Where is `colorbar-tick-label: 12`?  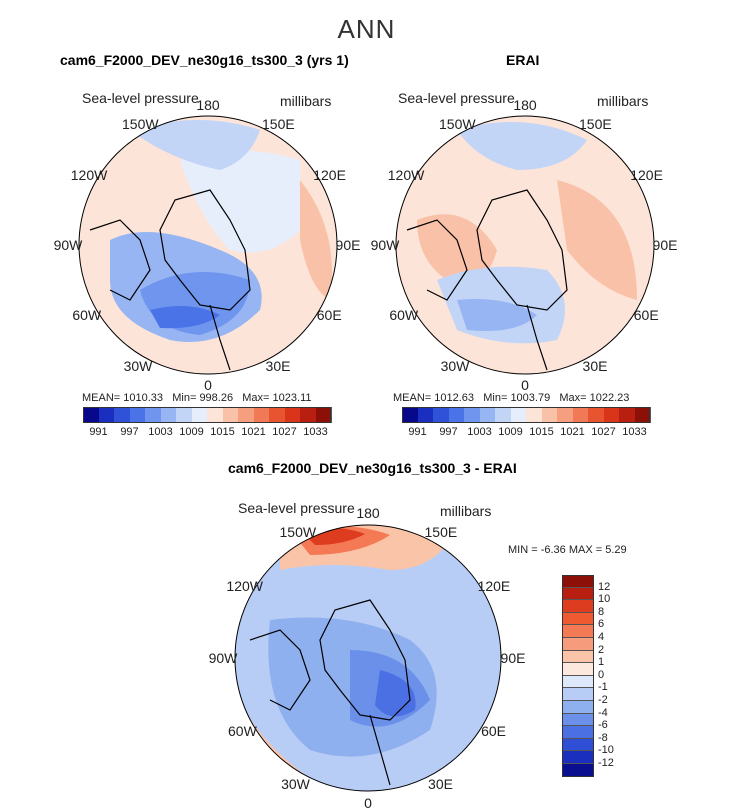
colorbar-tick-label: 12 is located at coordinates (604, 586).